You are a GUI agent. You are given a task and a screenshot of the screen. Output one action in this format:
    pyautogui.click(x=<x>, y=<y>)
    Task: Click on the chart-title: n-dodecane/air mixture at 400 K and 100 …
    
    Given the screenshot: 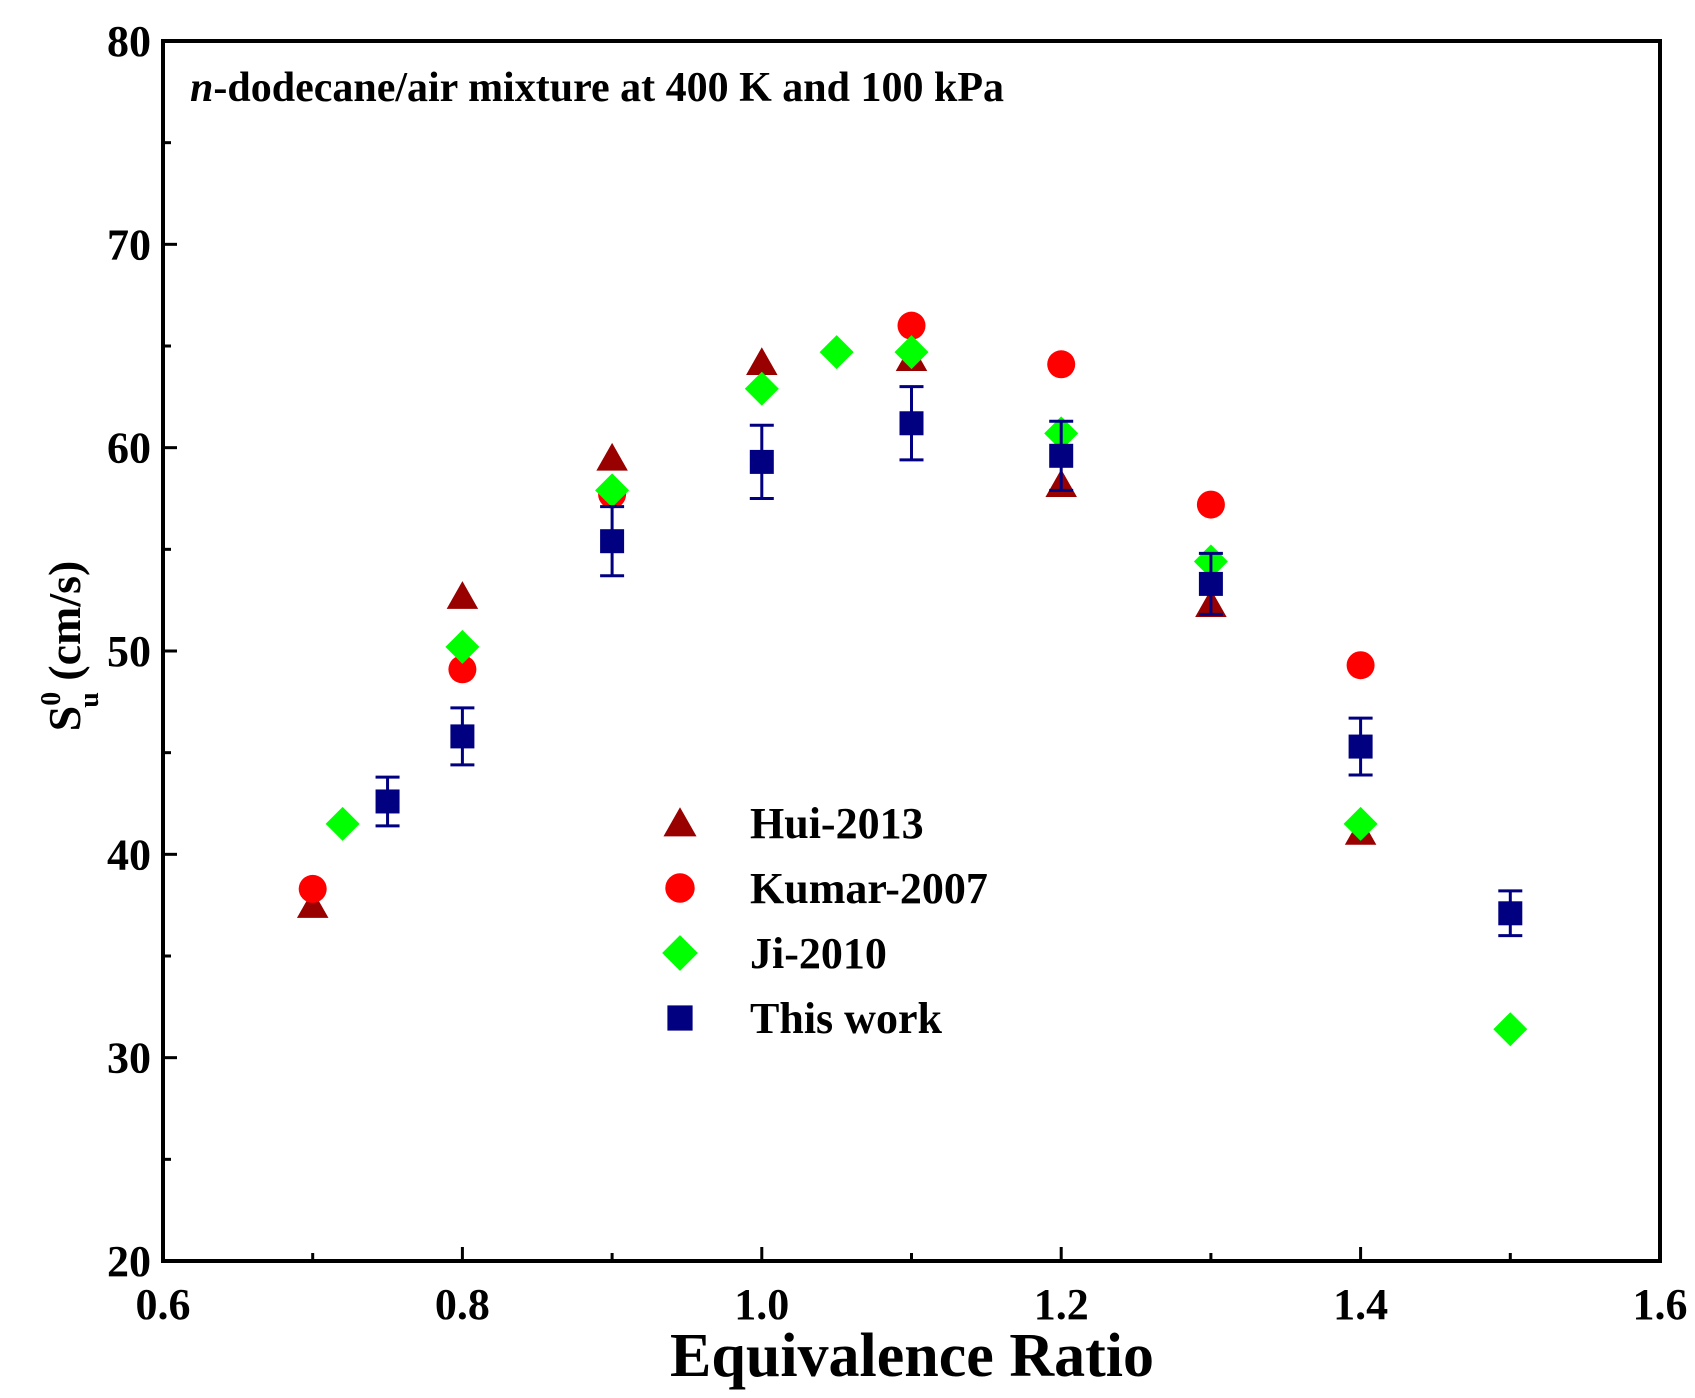 What is the action you would take?
    pyautogui.click(x=597, y=88)
    